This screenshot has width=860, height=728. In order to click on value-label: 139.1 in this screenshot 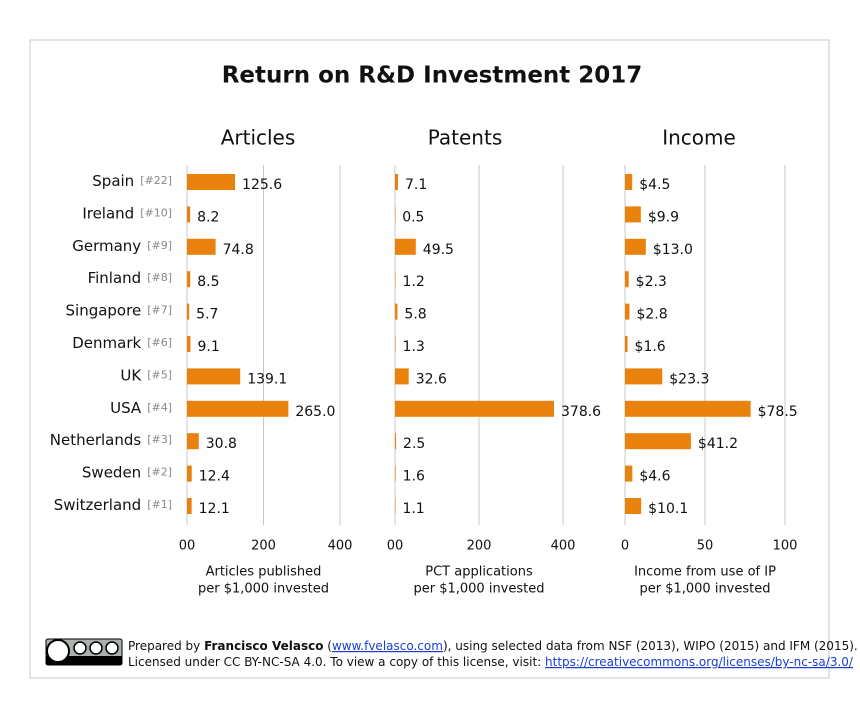, I will do `click(267, 379)`.